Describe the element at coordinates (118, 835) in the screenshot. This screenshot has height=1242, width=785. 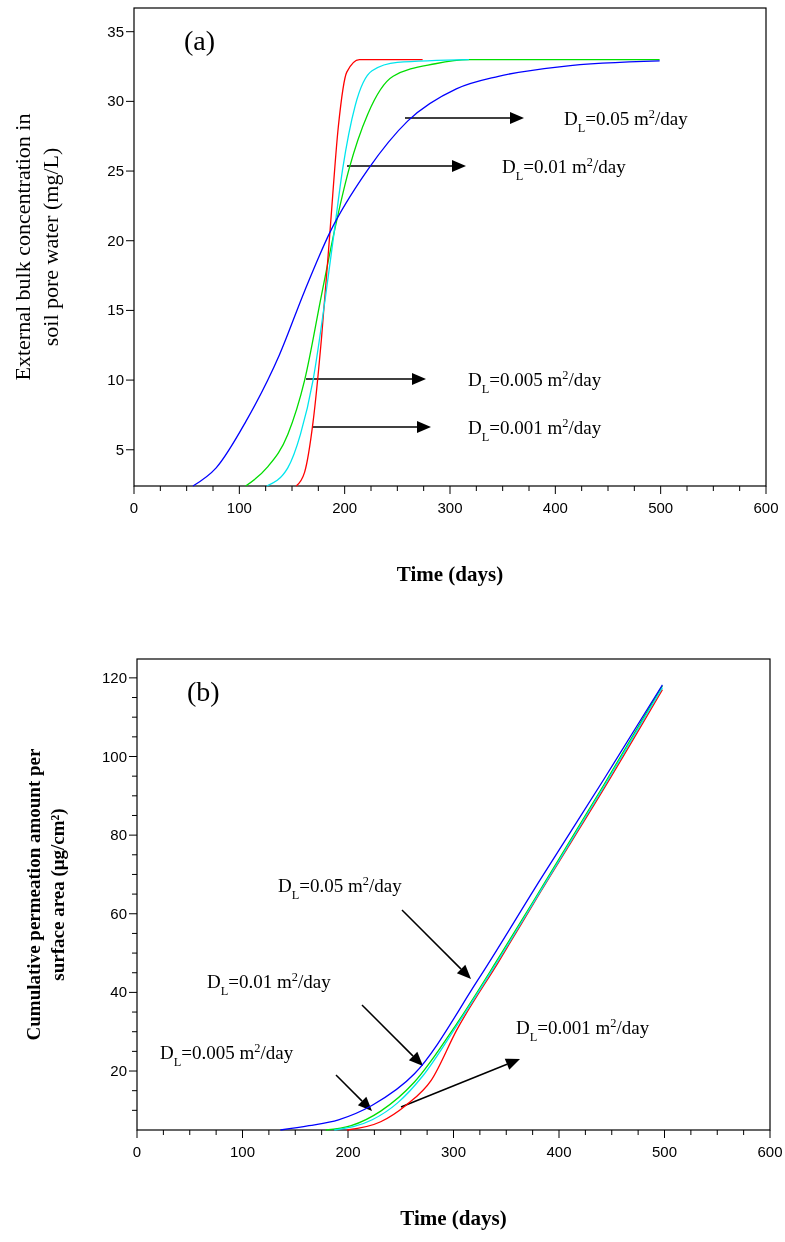
I see `y-tick-label: 80` at that location.